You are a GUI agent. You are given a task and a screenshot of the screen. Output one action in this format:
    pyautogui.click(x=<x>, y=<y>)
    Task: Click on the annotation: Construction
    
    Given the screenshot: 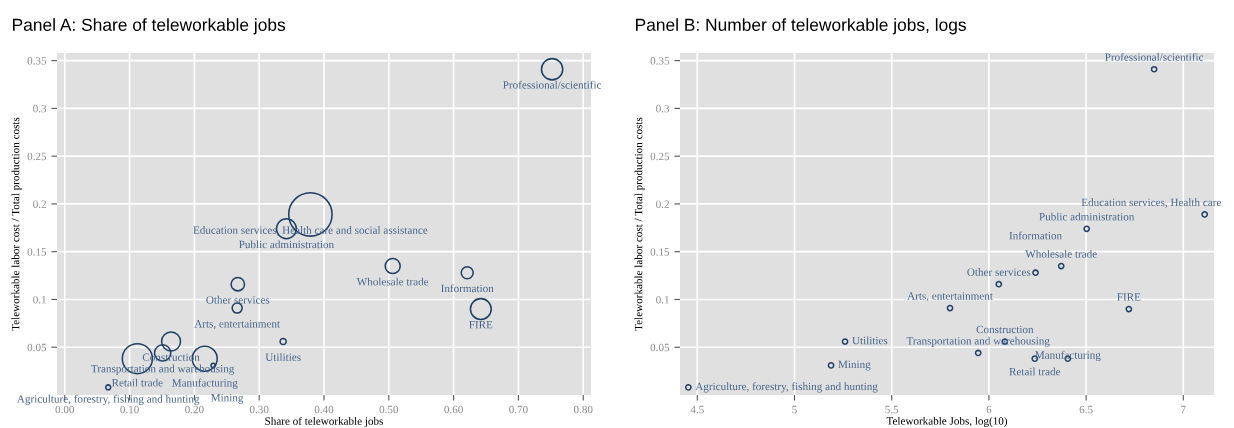 What is the action you would take?
    pyautogui.click(x=1005, y=329)
    